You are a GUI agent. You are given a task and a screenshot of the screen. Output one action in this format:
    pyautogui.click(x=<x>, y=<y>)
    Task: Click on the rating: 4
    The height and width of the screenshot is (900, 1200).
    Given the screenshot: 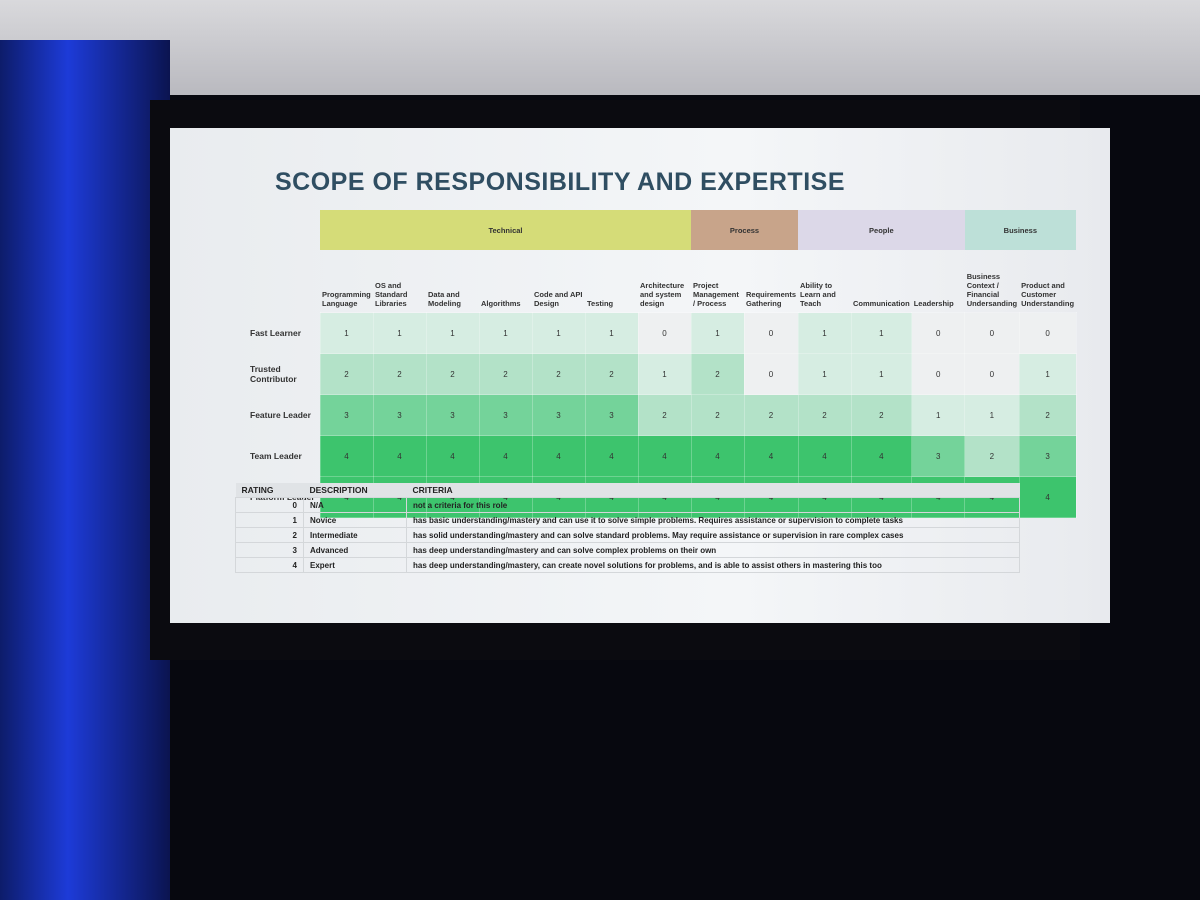 What is the action you would take?
    pyautogui.click(x=269, y=565)
    